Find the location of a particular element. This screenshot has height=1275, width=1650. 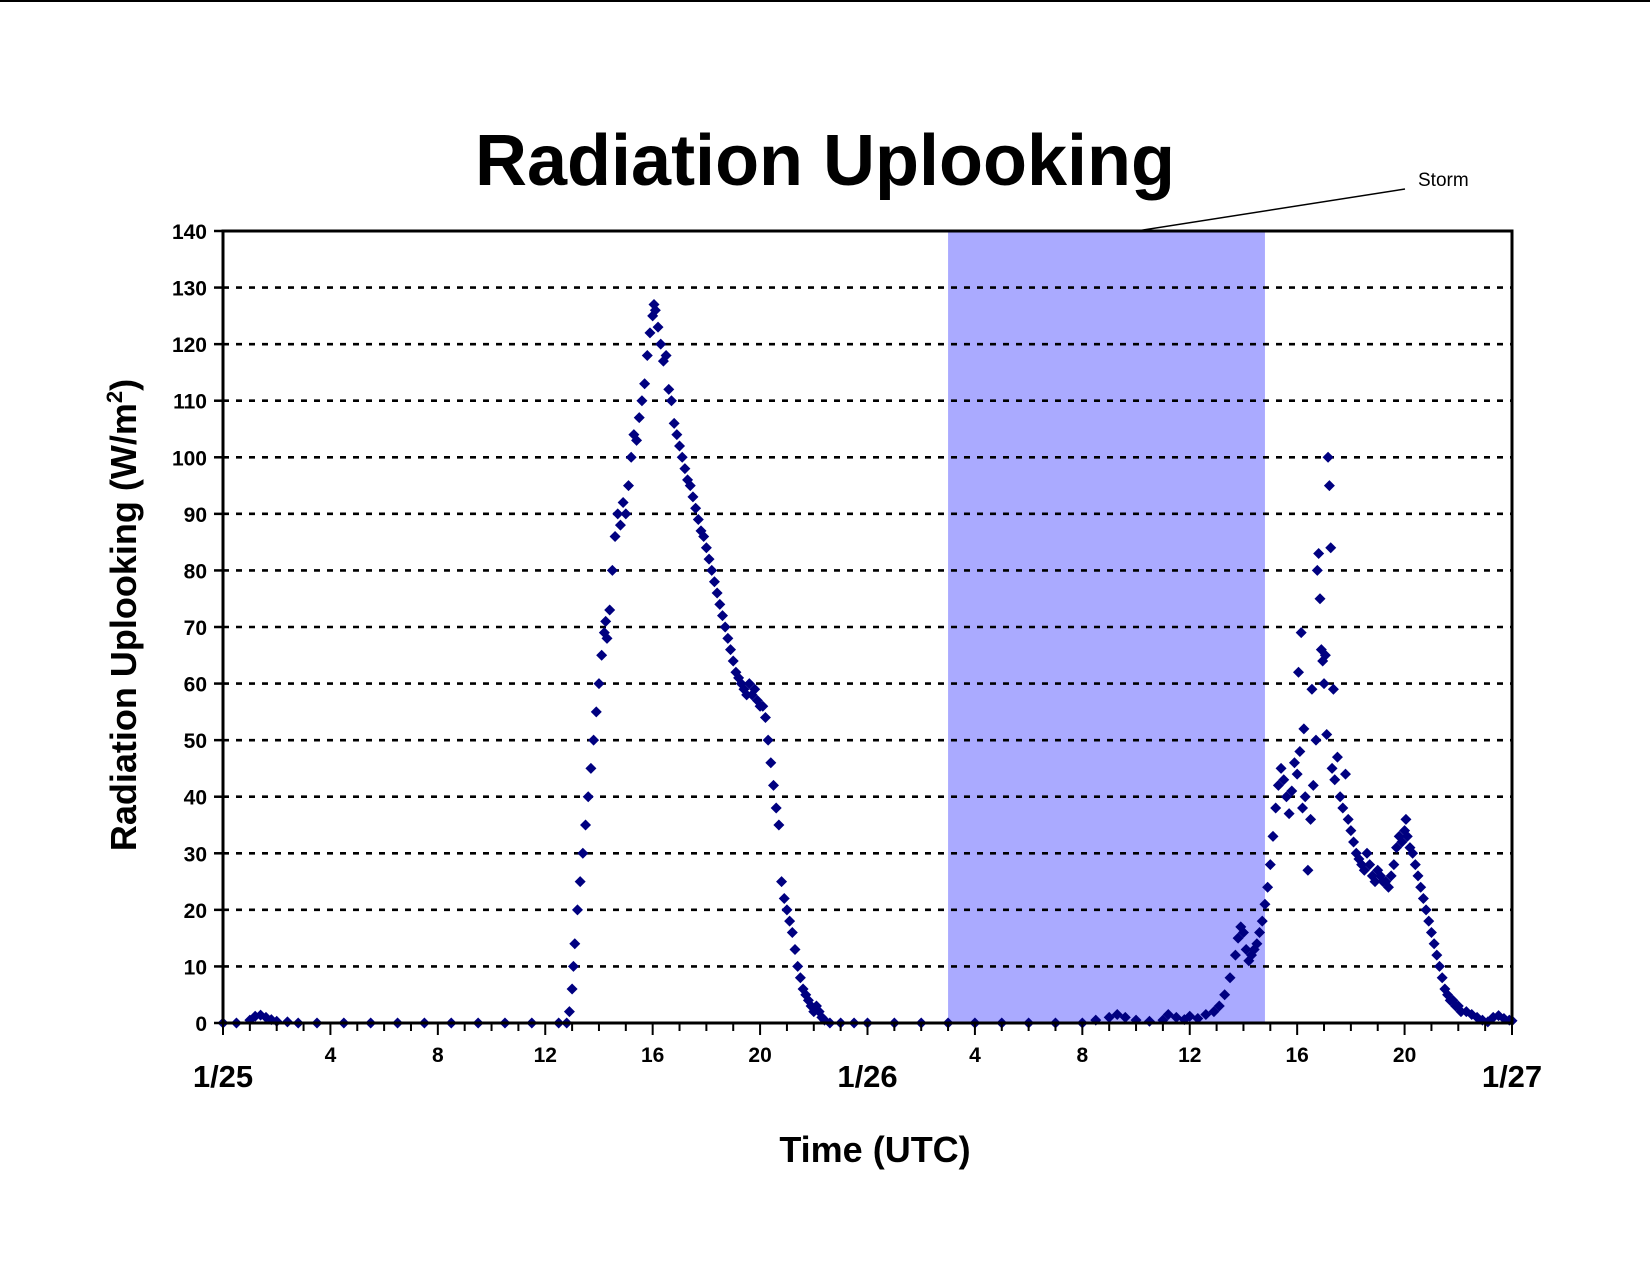

x-tick-label: 4 is located at coordinates (331, 1055).